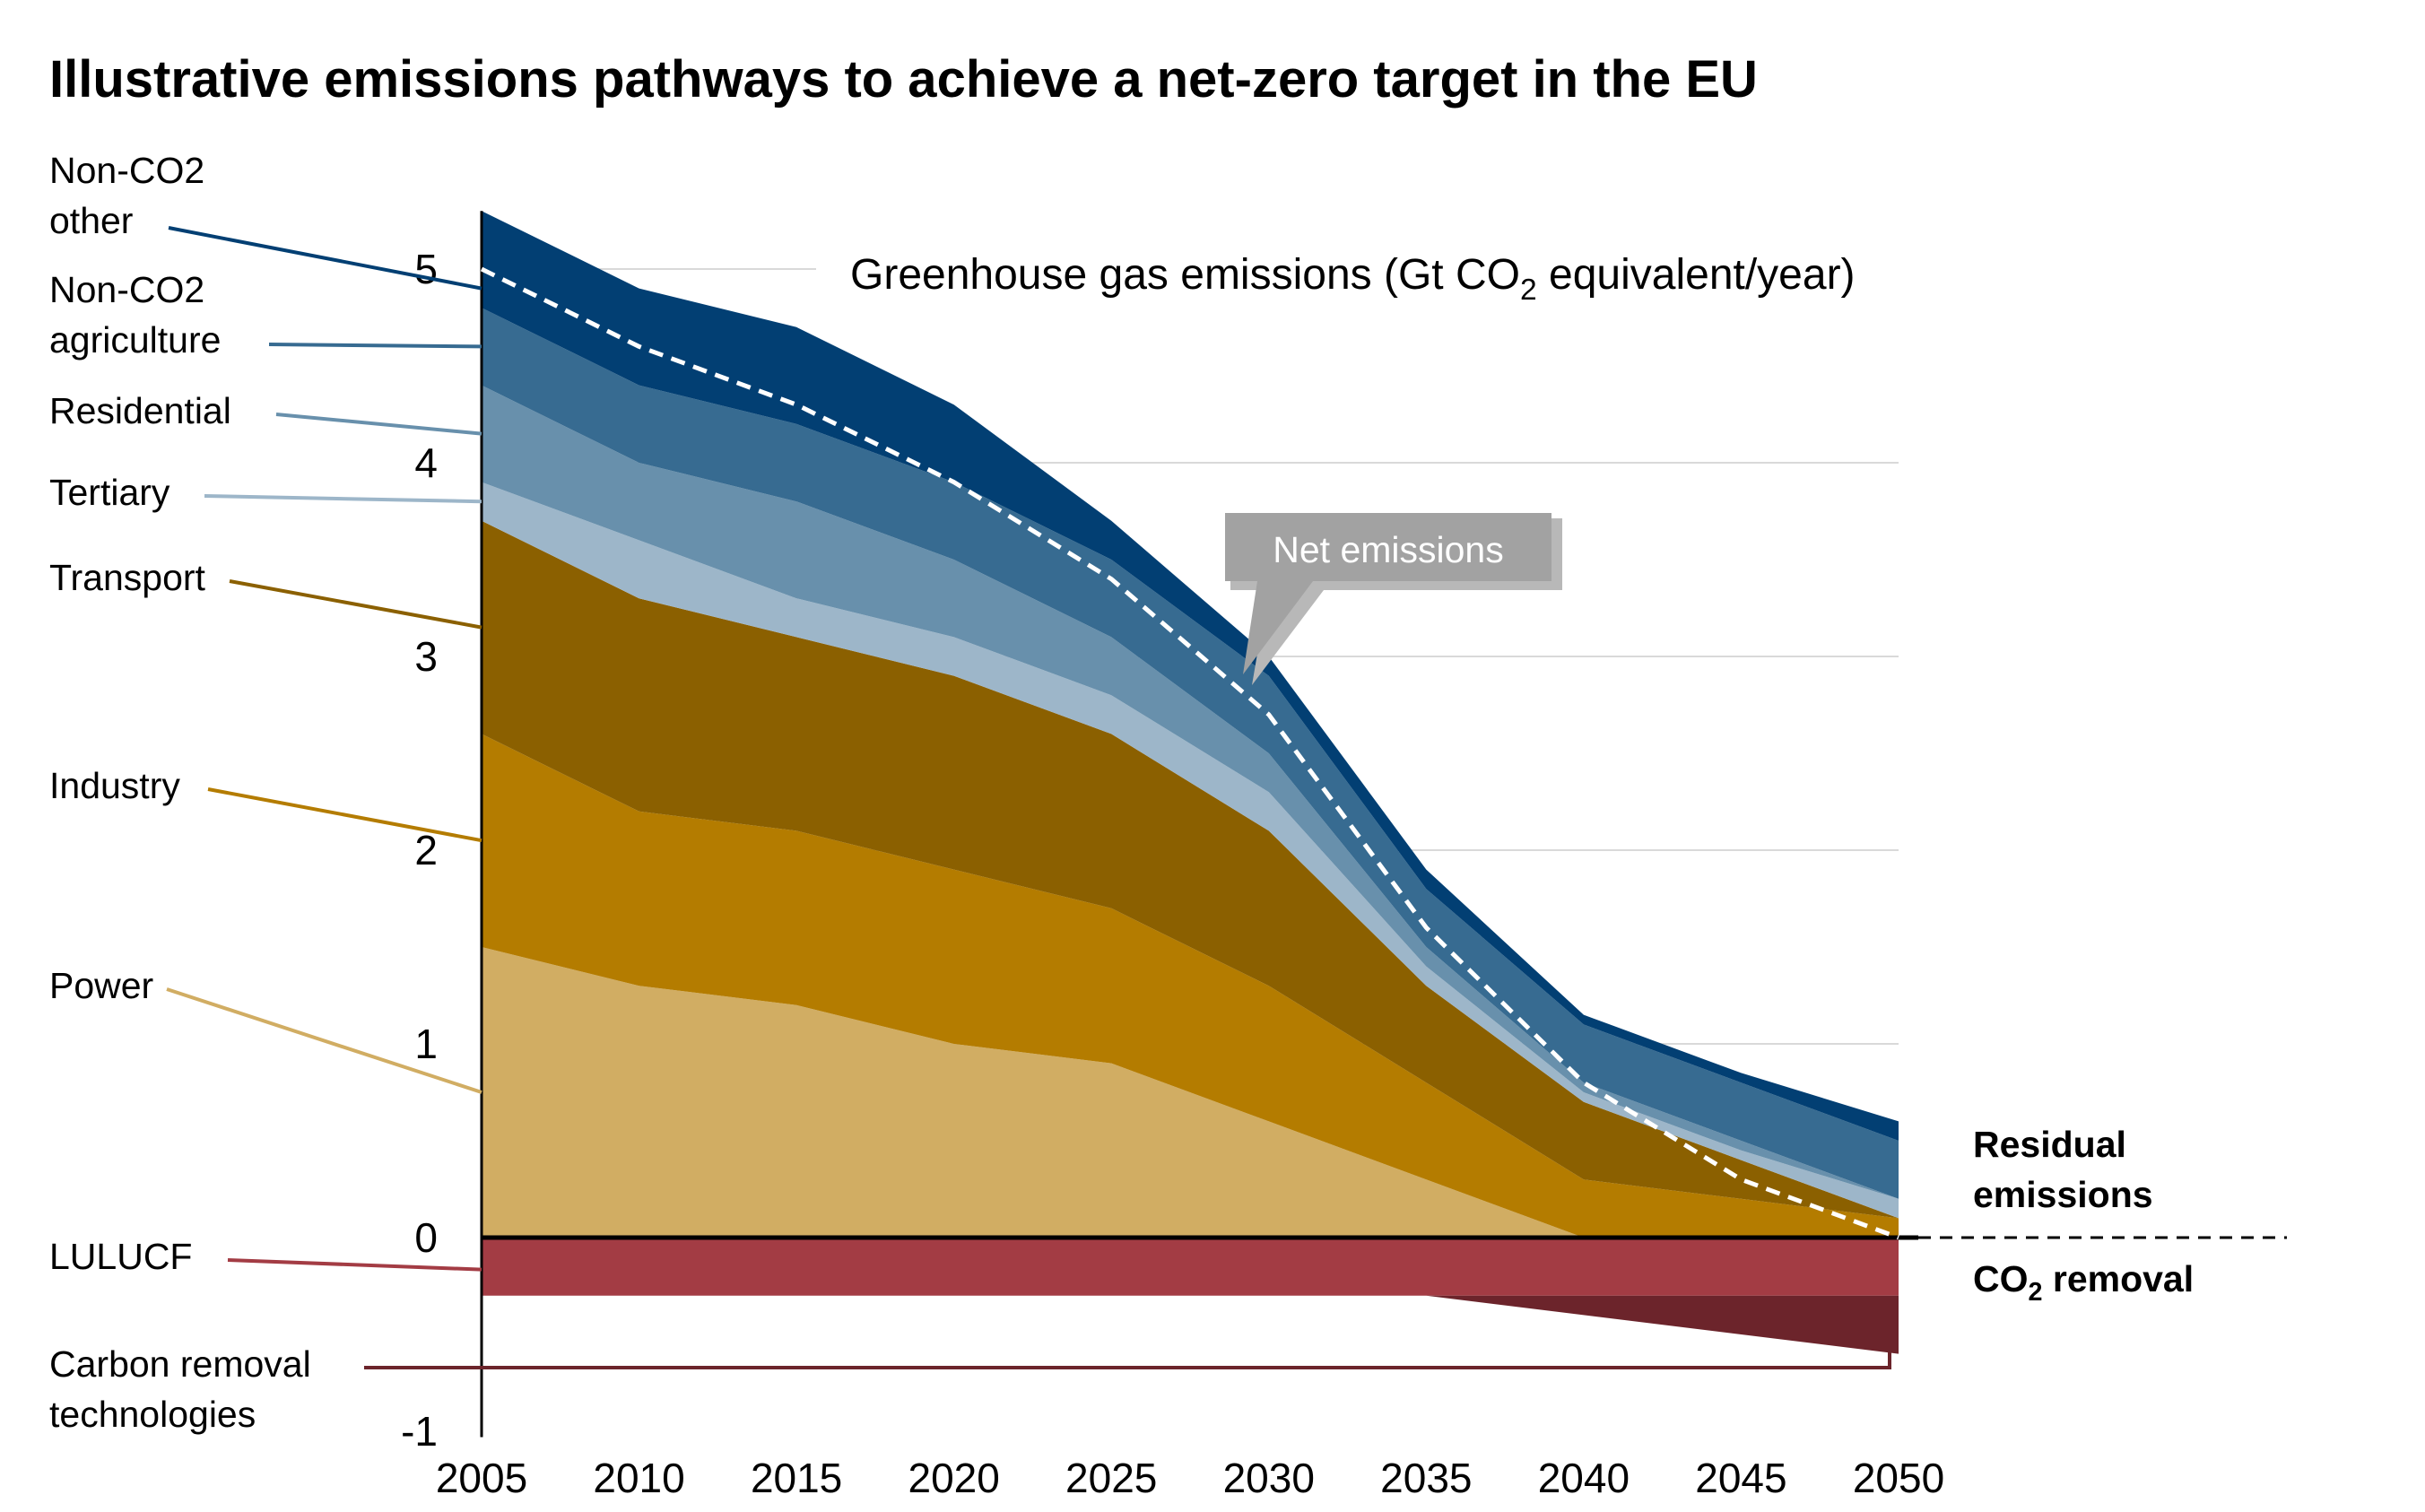 Image resolution: width=2425 pixels, height=1512 pixels. I want to click on x-tick-label: 2040, so click(1584, 1478).